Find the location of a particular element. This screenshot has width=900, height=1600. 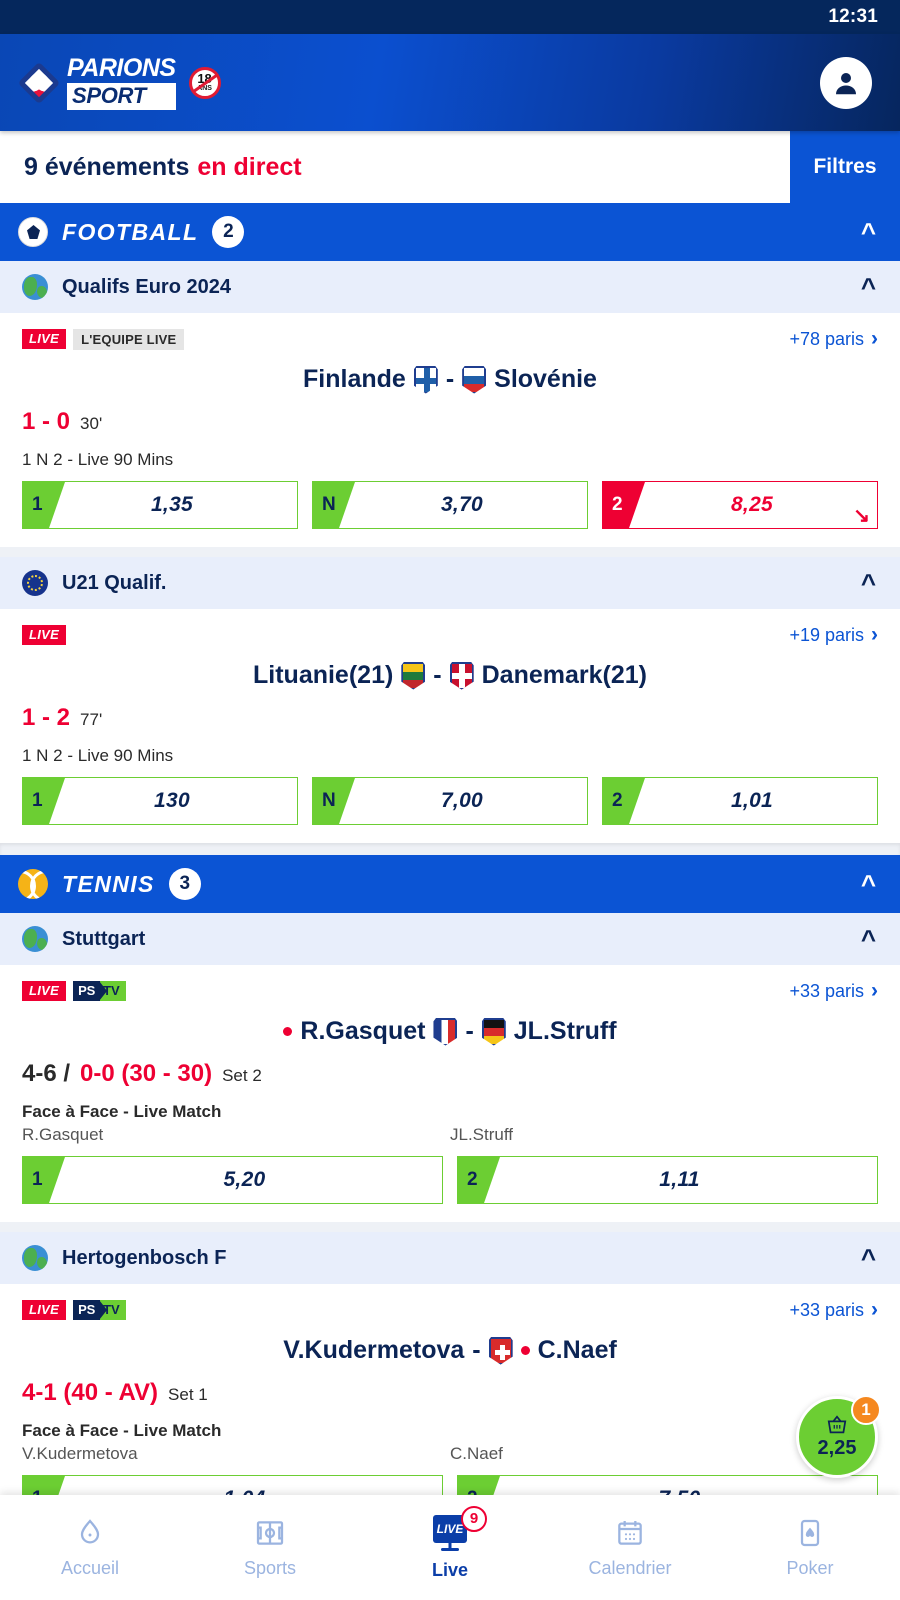

competition-header-hertogenbosch: Hertogenbosch F ^ is located at coordinates (450, 1258).